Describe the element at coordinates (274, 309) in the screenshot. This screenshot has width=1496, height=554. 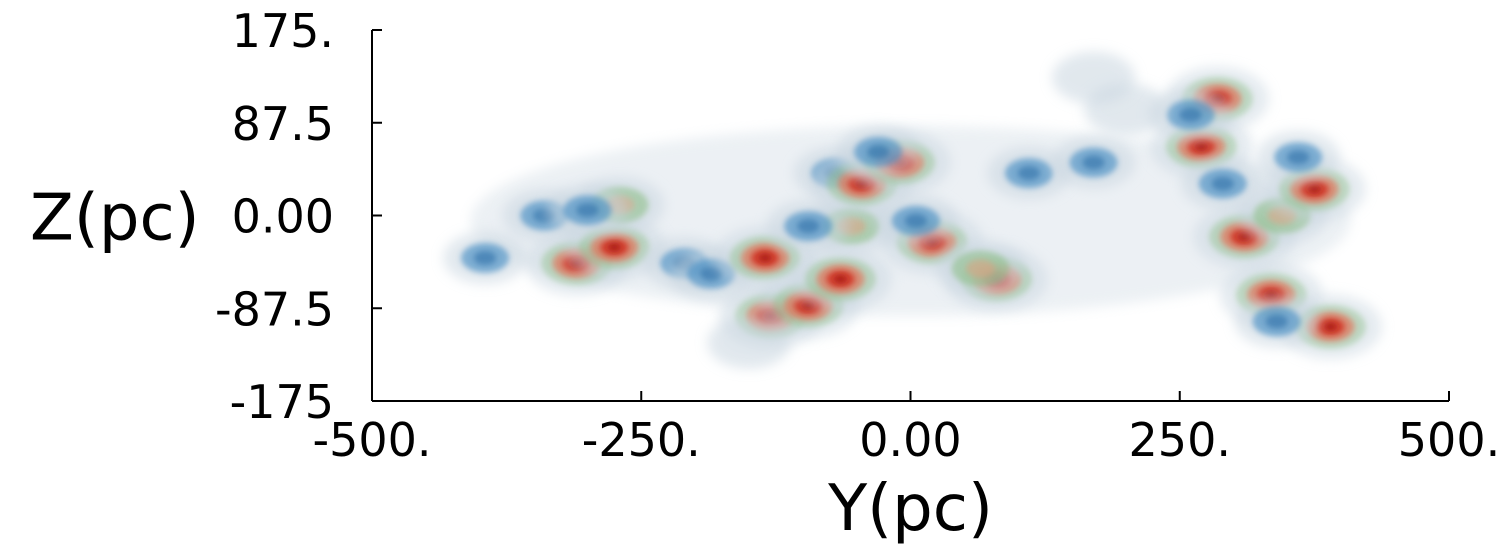
I see `y-tick-label: -87.5` at that location.